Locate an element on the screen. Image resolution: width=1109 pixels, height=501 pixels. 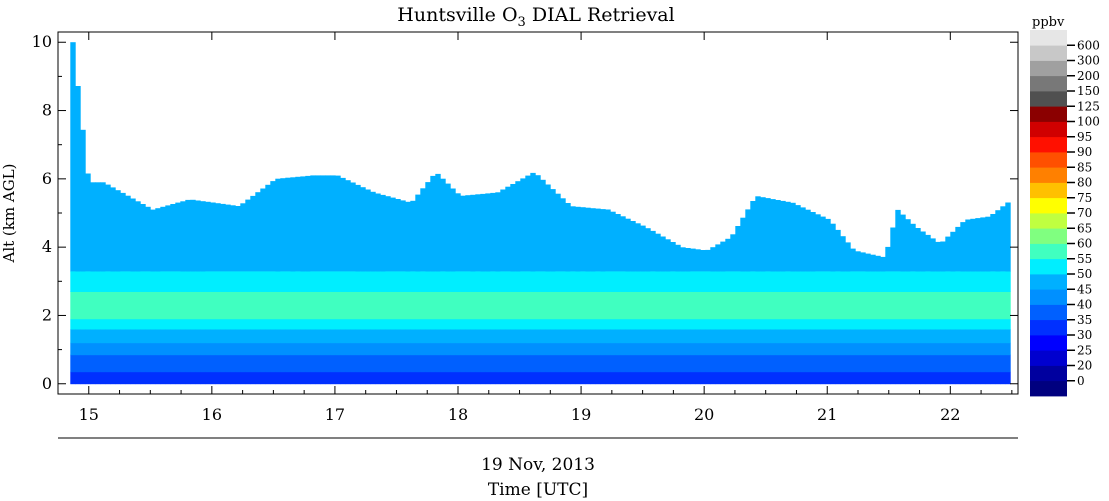
colorbar-level-label: 55 is located at coordinates (1084, 259).